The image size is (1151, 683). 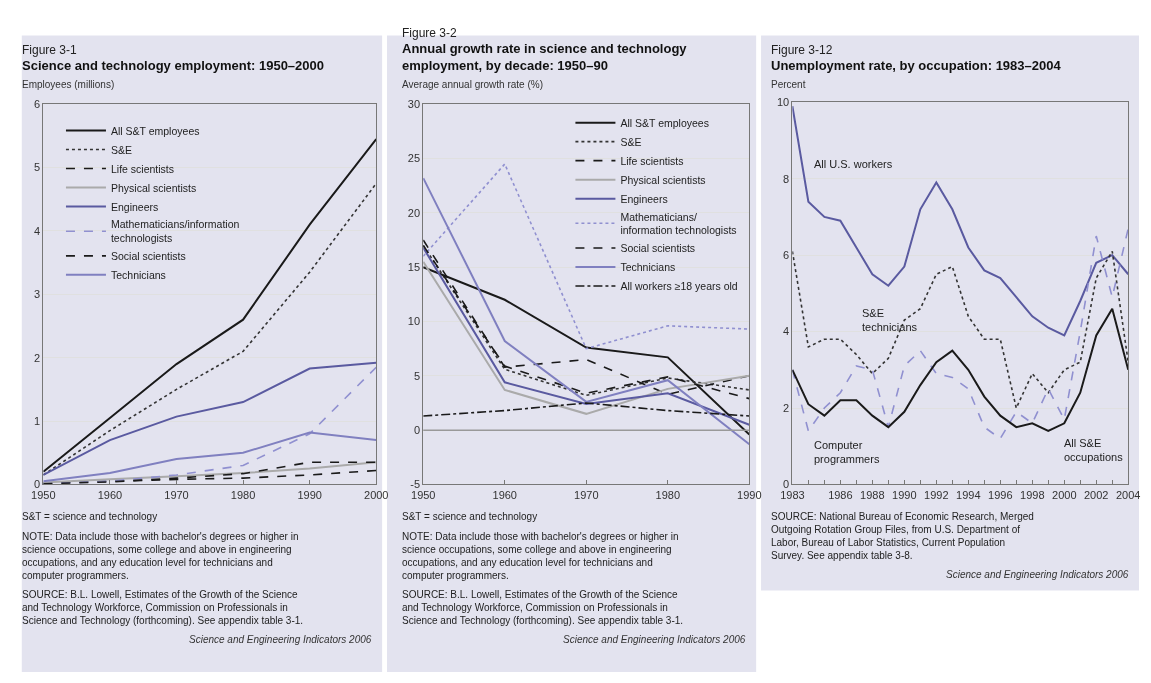 I want to click on x-tick-label: 1988, so click(x=872, y=494).